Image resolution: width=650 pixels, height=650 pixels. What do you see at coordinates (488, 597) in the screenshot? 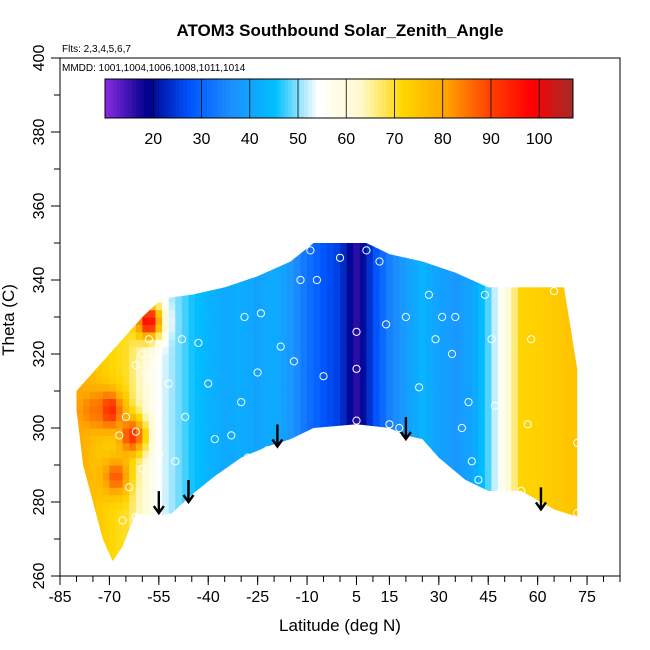
I see `x-tick-label: 45` at bounding box center [488, 597].